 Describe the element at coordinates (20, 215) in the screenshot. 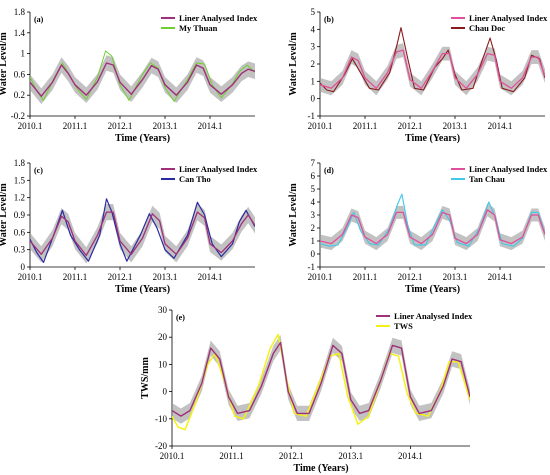

I see `y-tick-label: 0.9` at that location.